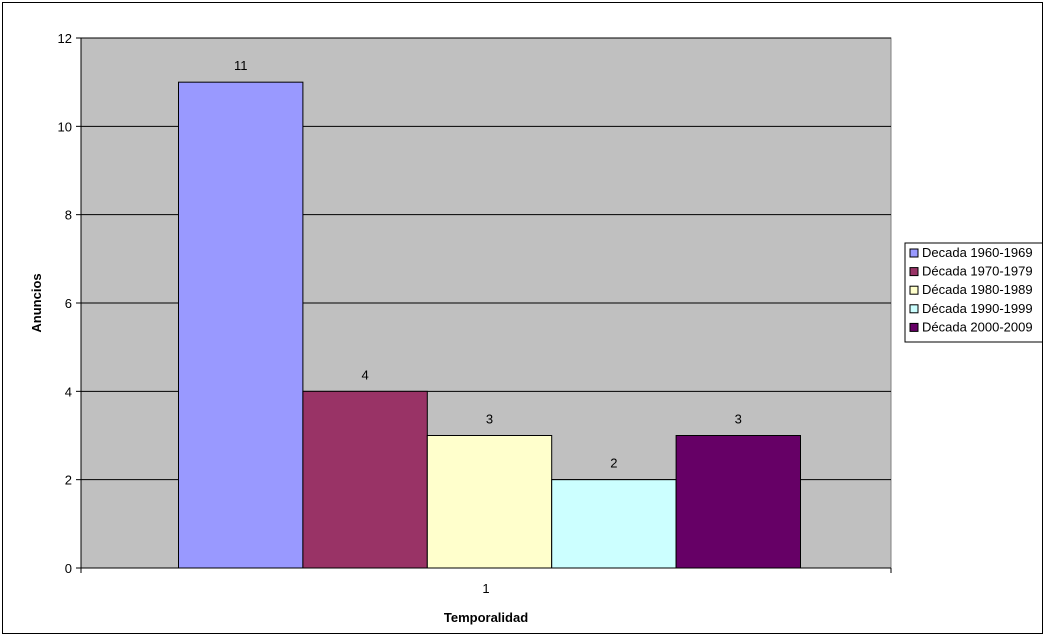 This screenshot has height=637, width=1046. I want to click on bar-decada-1960-1969, so click(241, 325).